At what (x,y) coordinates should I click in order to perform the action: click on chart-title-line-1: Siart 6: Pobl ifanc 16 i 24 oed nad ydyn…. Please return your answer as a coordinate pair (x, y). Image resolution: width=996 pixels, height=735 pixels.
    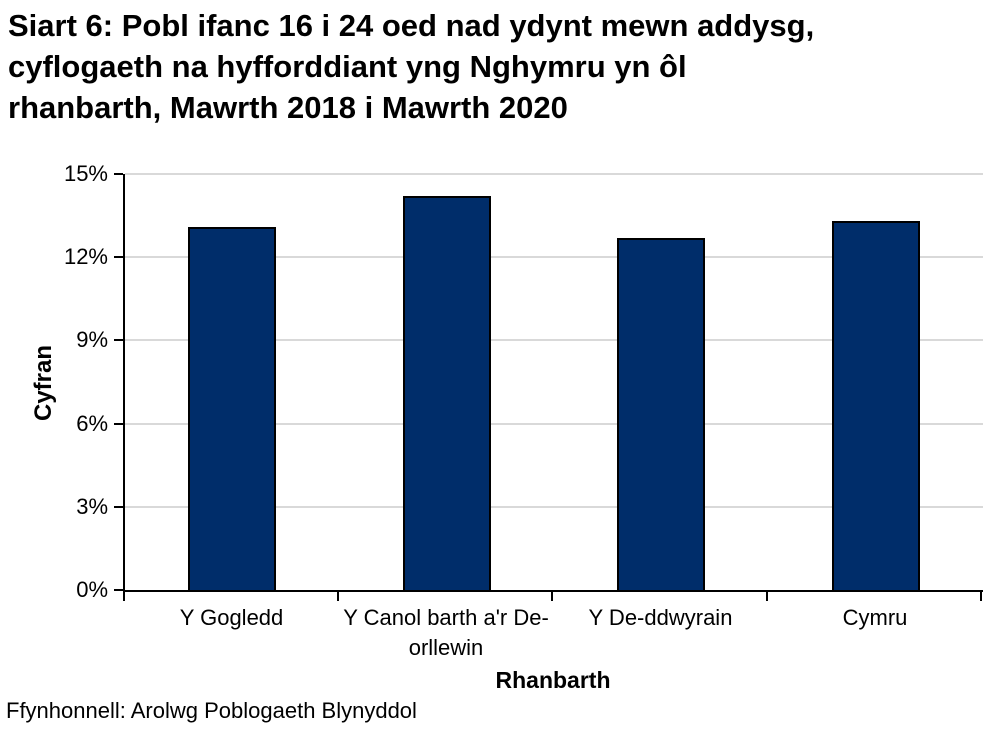
    Looking at the image, I should click on (411, 25).